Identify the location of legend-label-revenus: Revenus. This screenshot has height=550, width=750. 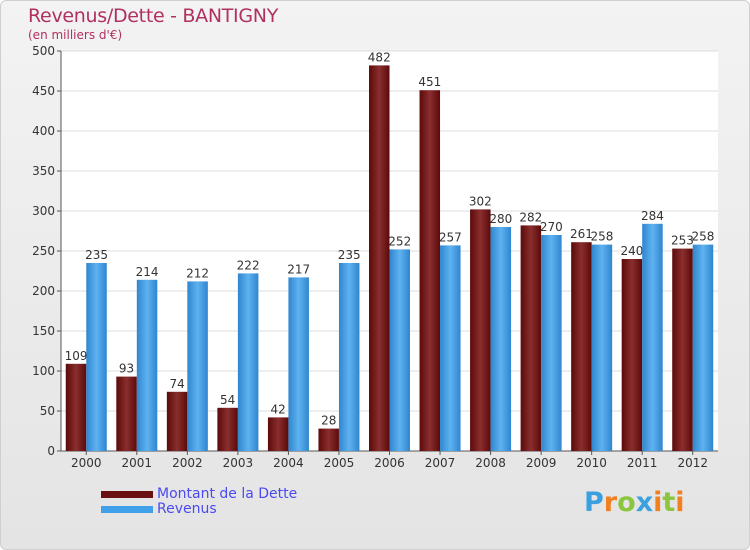
(187, 509).